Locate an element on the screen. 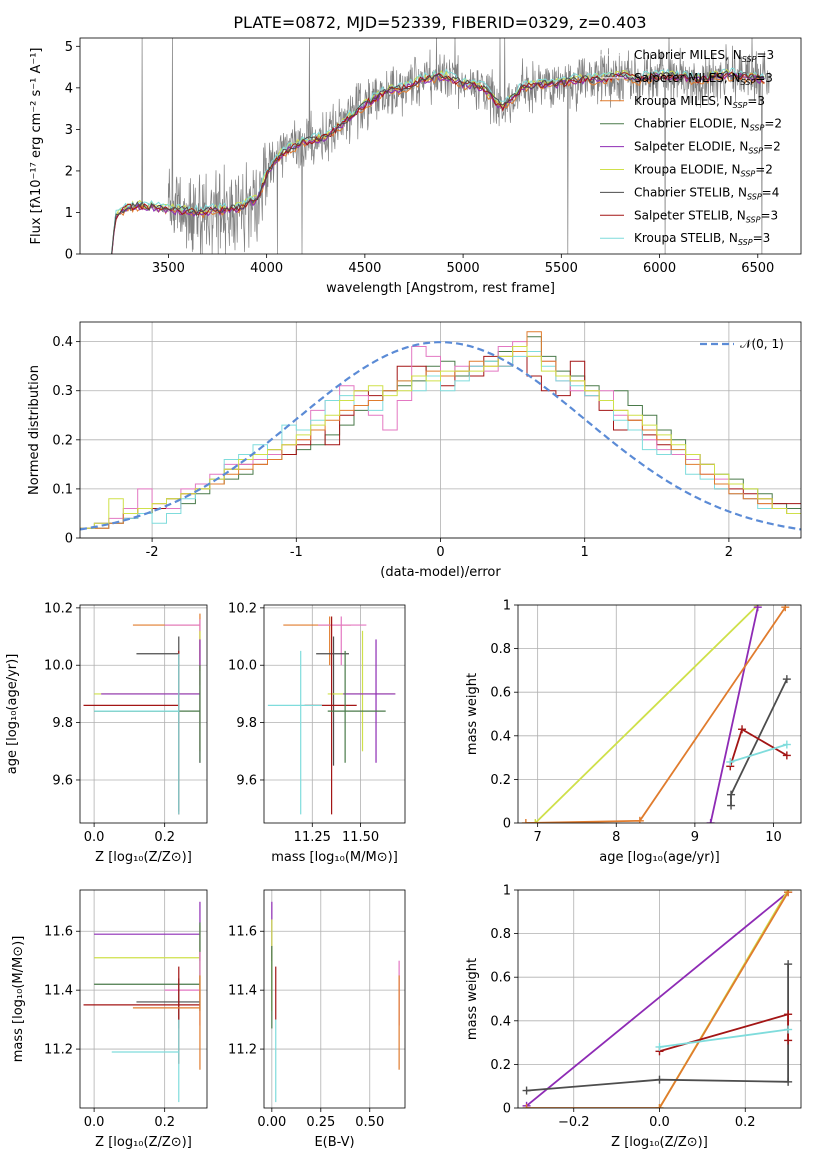  y-tick-label: 4 is located at coordinates (69, 88).